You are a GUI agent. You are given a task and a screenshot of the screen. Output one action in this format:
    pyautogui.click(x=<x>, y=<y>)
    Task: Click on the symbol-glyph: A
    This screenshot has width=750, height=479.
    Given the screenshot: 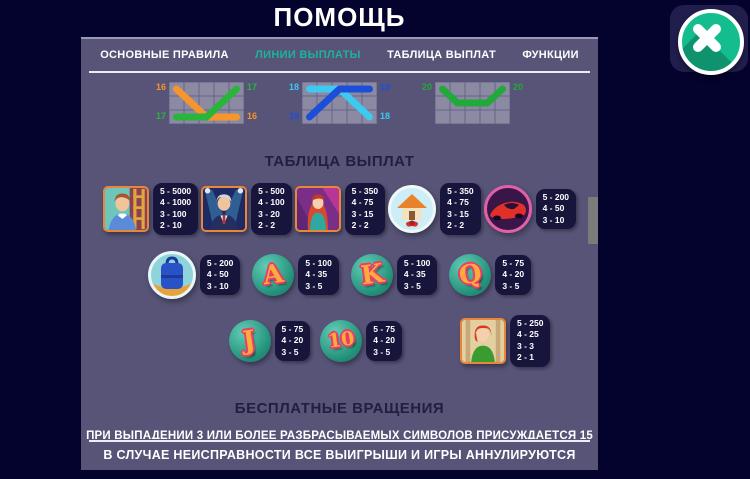 What is the action you would take?
    pyautogui.click(x=273, y=275)
    